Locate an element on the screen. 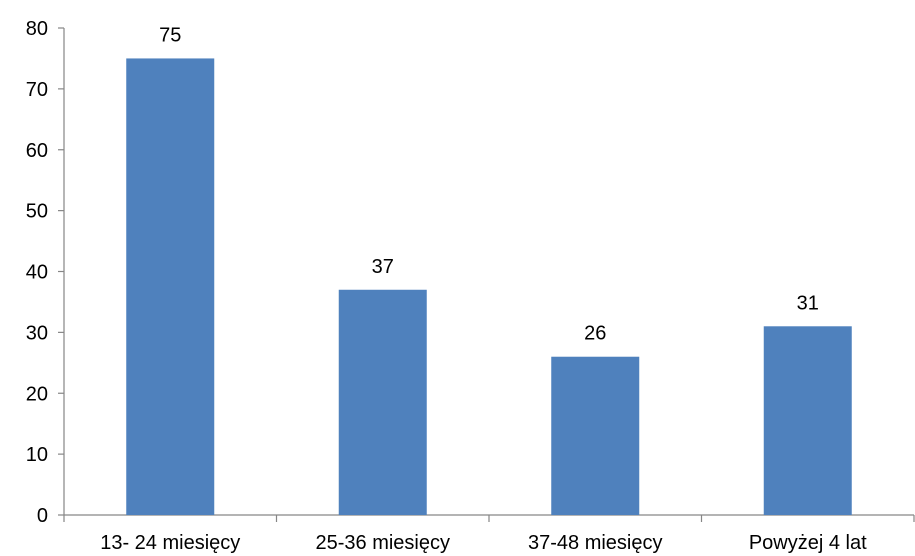 The height and width of the screenshot is (556, 915). y-axis: 0 10 20 30 40 50 60 70 80 is located at coordinates (45, 272).